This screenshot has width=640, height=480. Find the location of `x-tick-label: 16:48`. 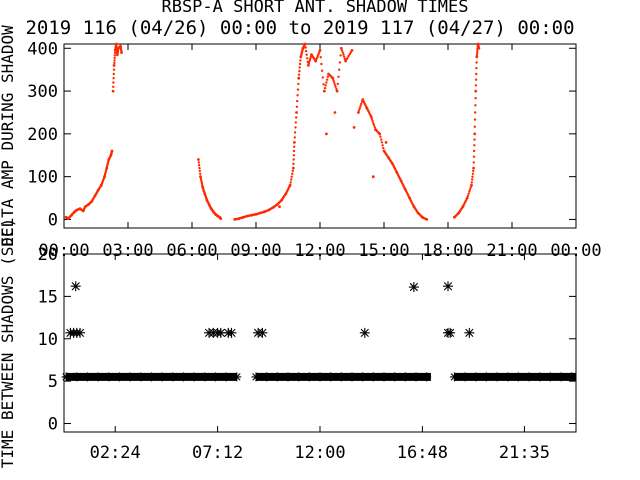

x-tick-label: 16:48 is located at coordinates (422, 453).